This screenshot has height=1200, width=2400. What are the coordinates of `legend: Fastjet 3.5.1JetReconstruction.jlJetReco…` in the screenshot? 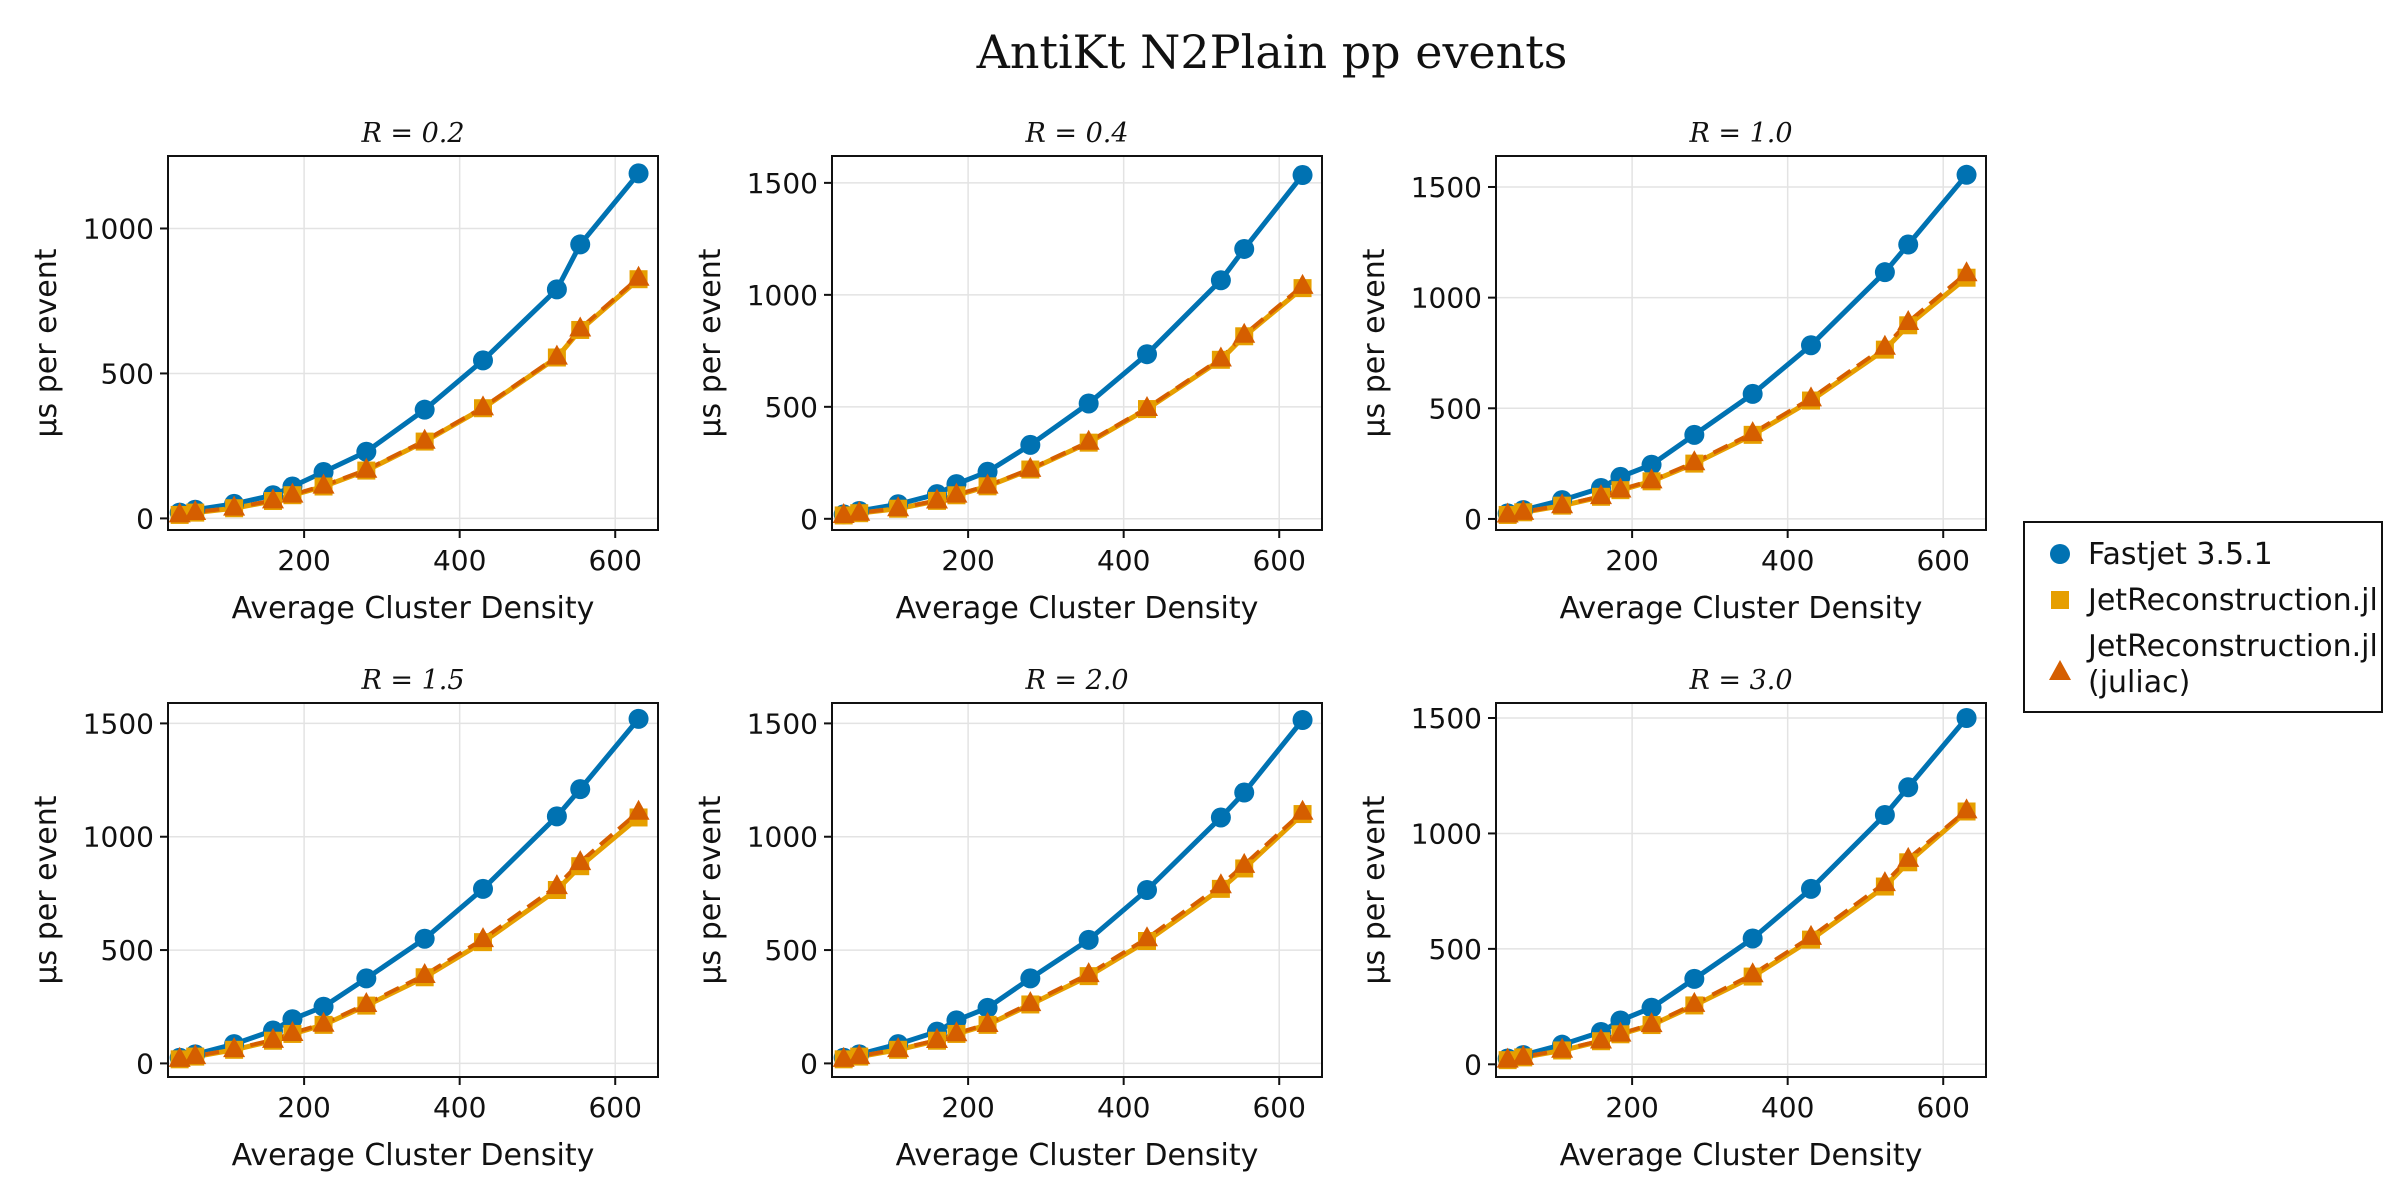 It's located at (2203, 617).